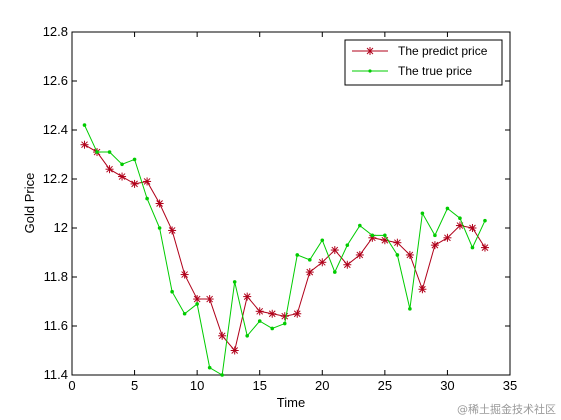 The height and width of the screenshot is (420, 561). What do you see at coordinates (447, 385) in the screenshot?
I see `x-tick-label: 30` at bounding box center [447, 385].